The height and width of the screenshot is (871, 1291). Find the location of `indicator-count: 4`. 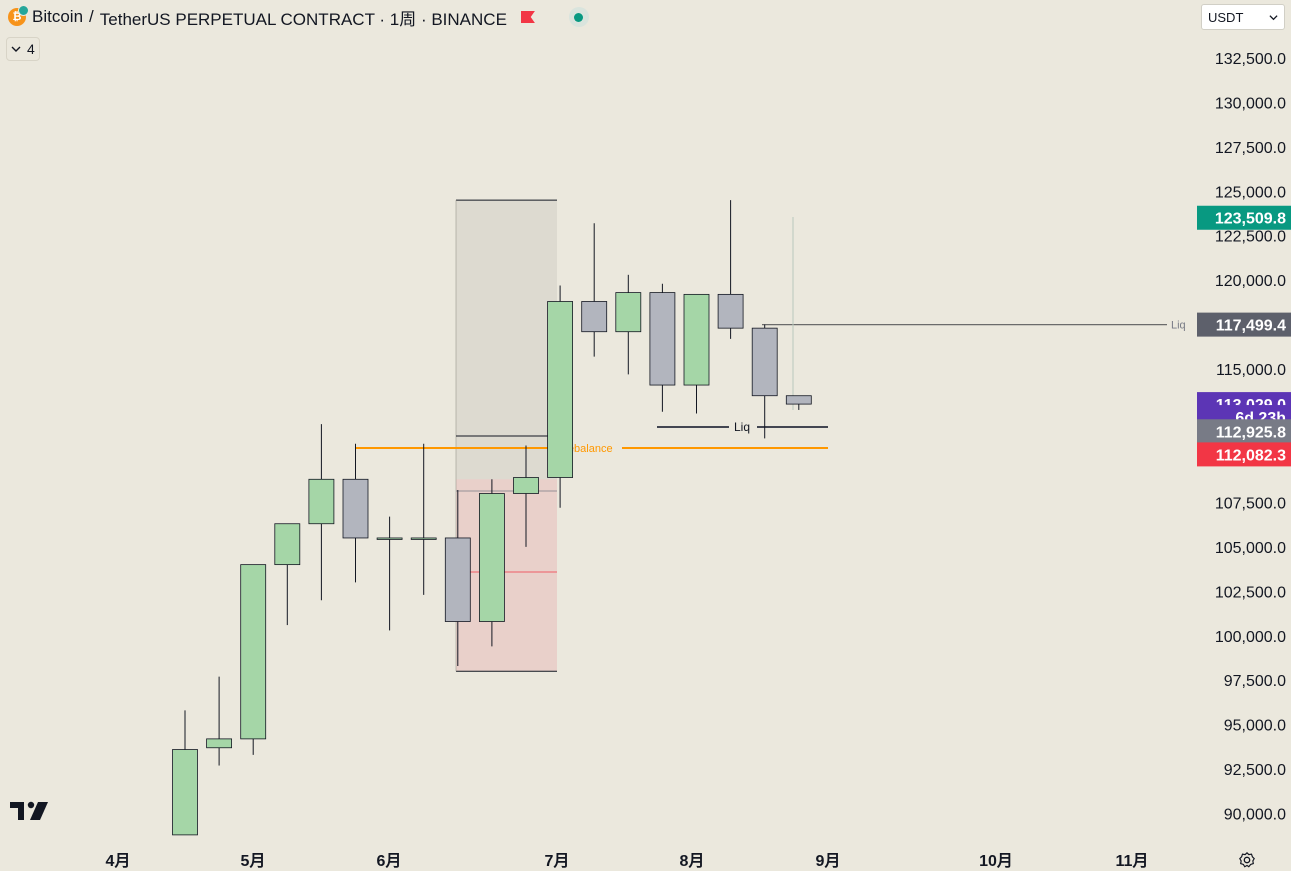

indicator-count: 4 is located at coordinates (31, 49).